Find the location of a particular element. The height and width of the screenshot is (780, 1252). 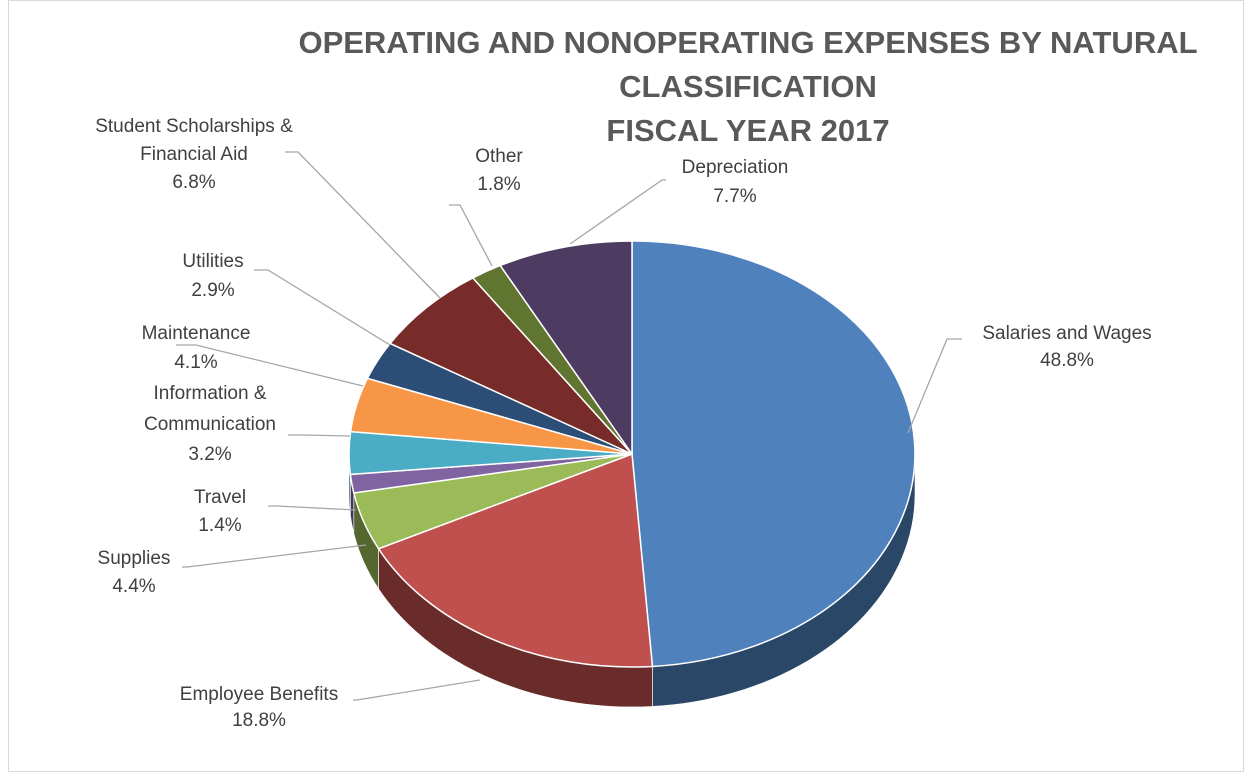

data-label-value: 2.9% is located at coordinates (212, 290).